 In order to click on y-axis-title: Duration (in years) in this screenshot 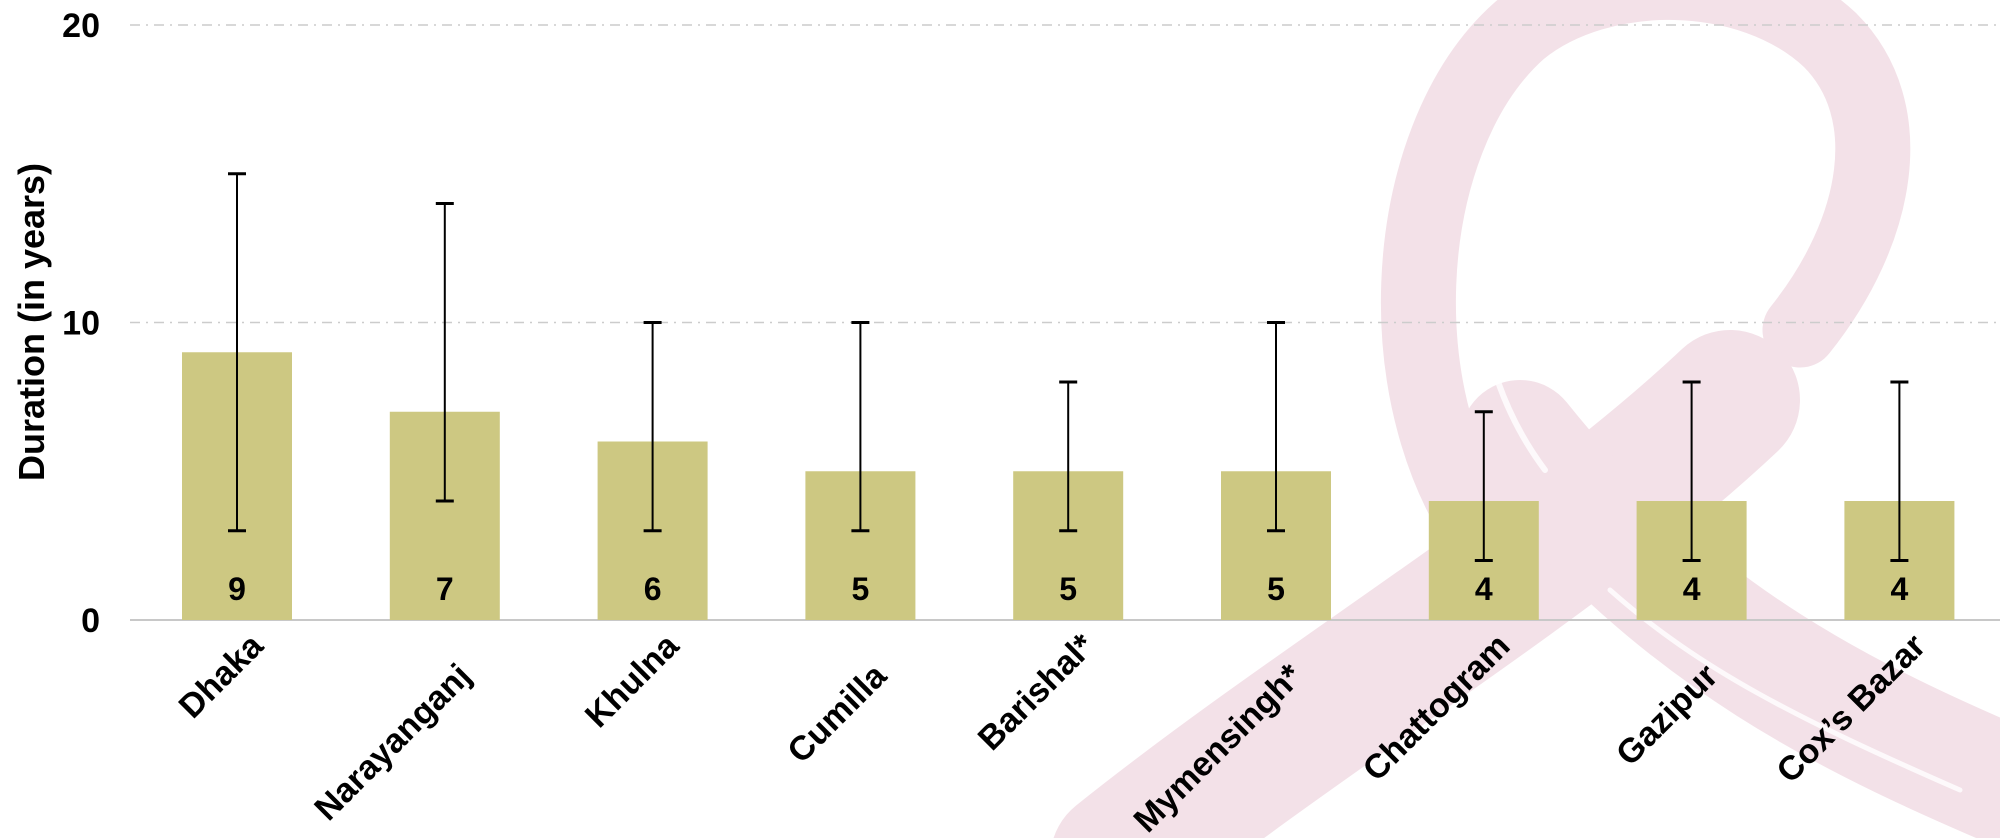, I will do `click(31, 322)`.